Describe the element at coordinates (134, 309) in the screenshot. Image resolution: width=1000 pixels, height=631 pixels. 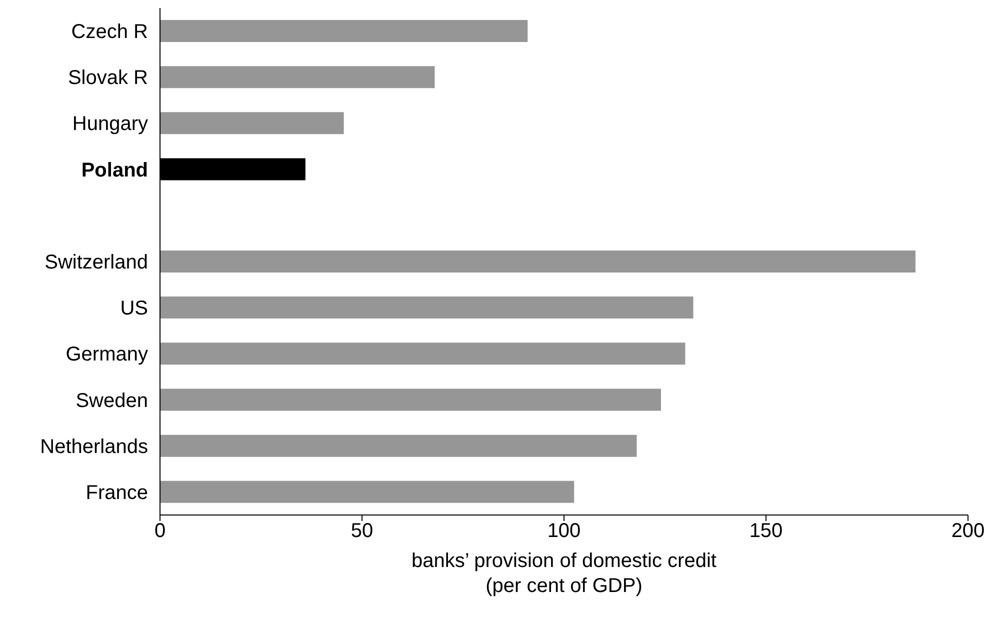
I see `y-tick-label: US` at that location.